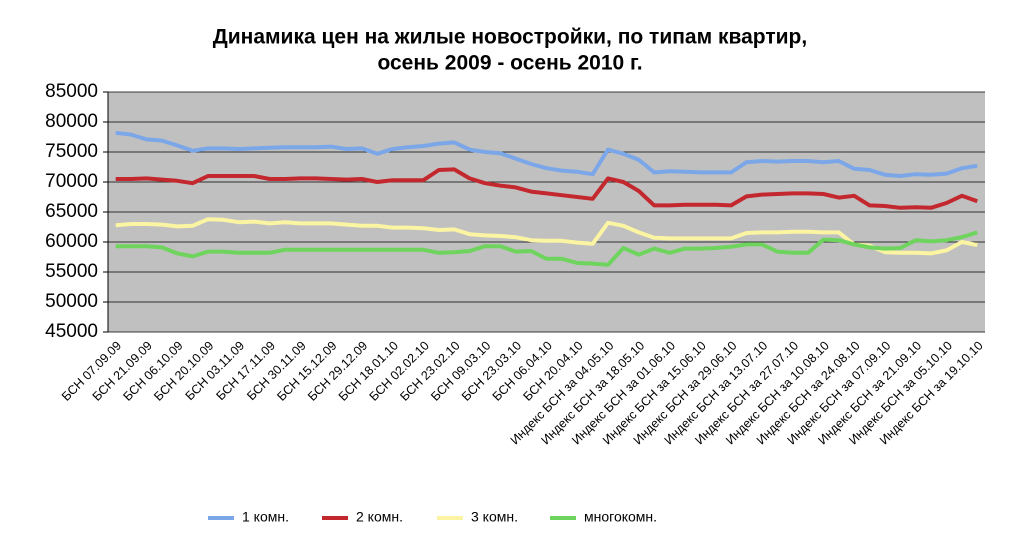 The height and width of the screenshot is (534, 1013). I want to click on legend-label: 1 комн., so click(265, 517).